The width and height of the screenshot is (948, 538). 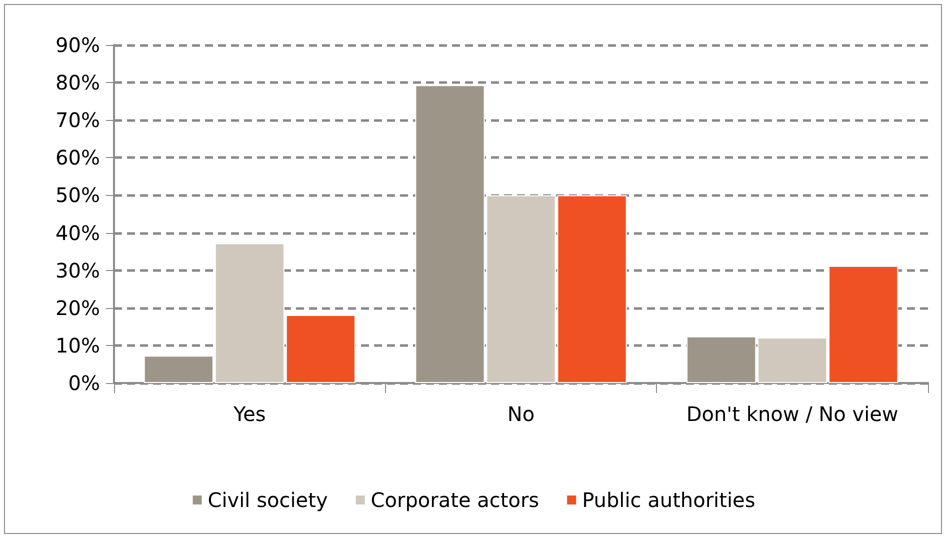 I want to click on y-tick-label: 50%, so click(x=78, y=195).